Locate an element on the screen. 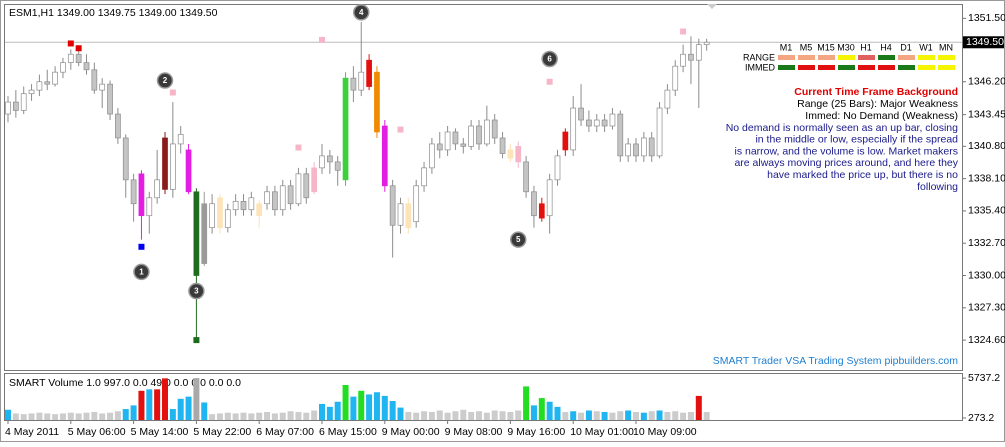 Image resolution: width=1005 pixels, height=447 pixels. signal-label: 4 is located at coordinates (361, 12).